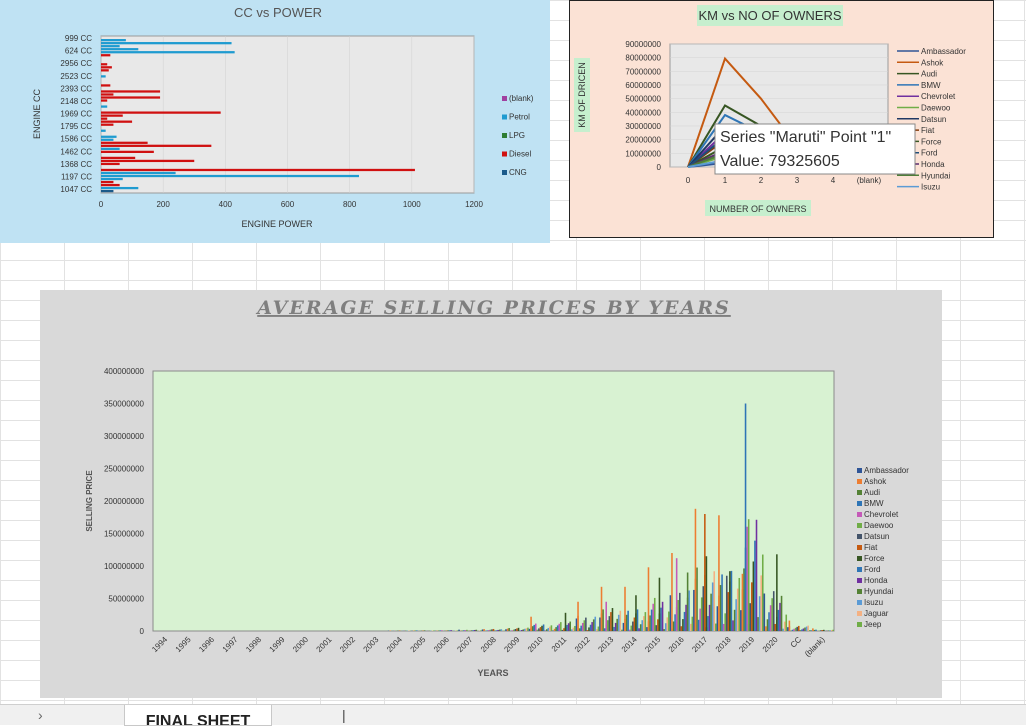  I want to click on sheet-tab-final: FINAL SHEET, so click(198, 715).